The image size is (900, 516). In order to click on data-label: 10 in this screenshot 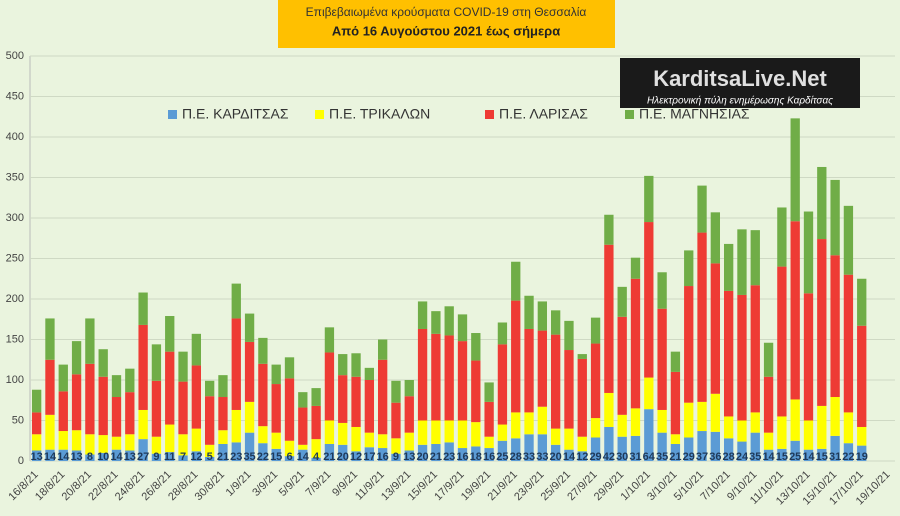, I will do `click(103, 457)`.